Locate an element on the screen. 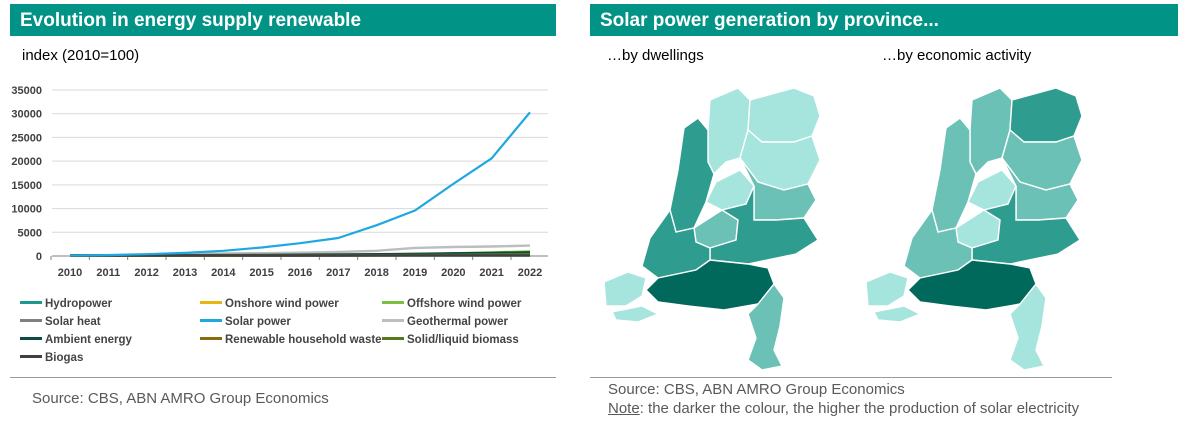 This screenshot has height=424, width=1186. legend-item: Offshore wind power is located at coordinates (451, 304).